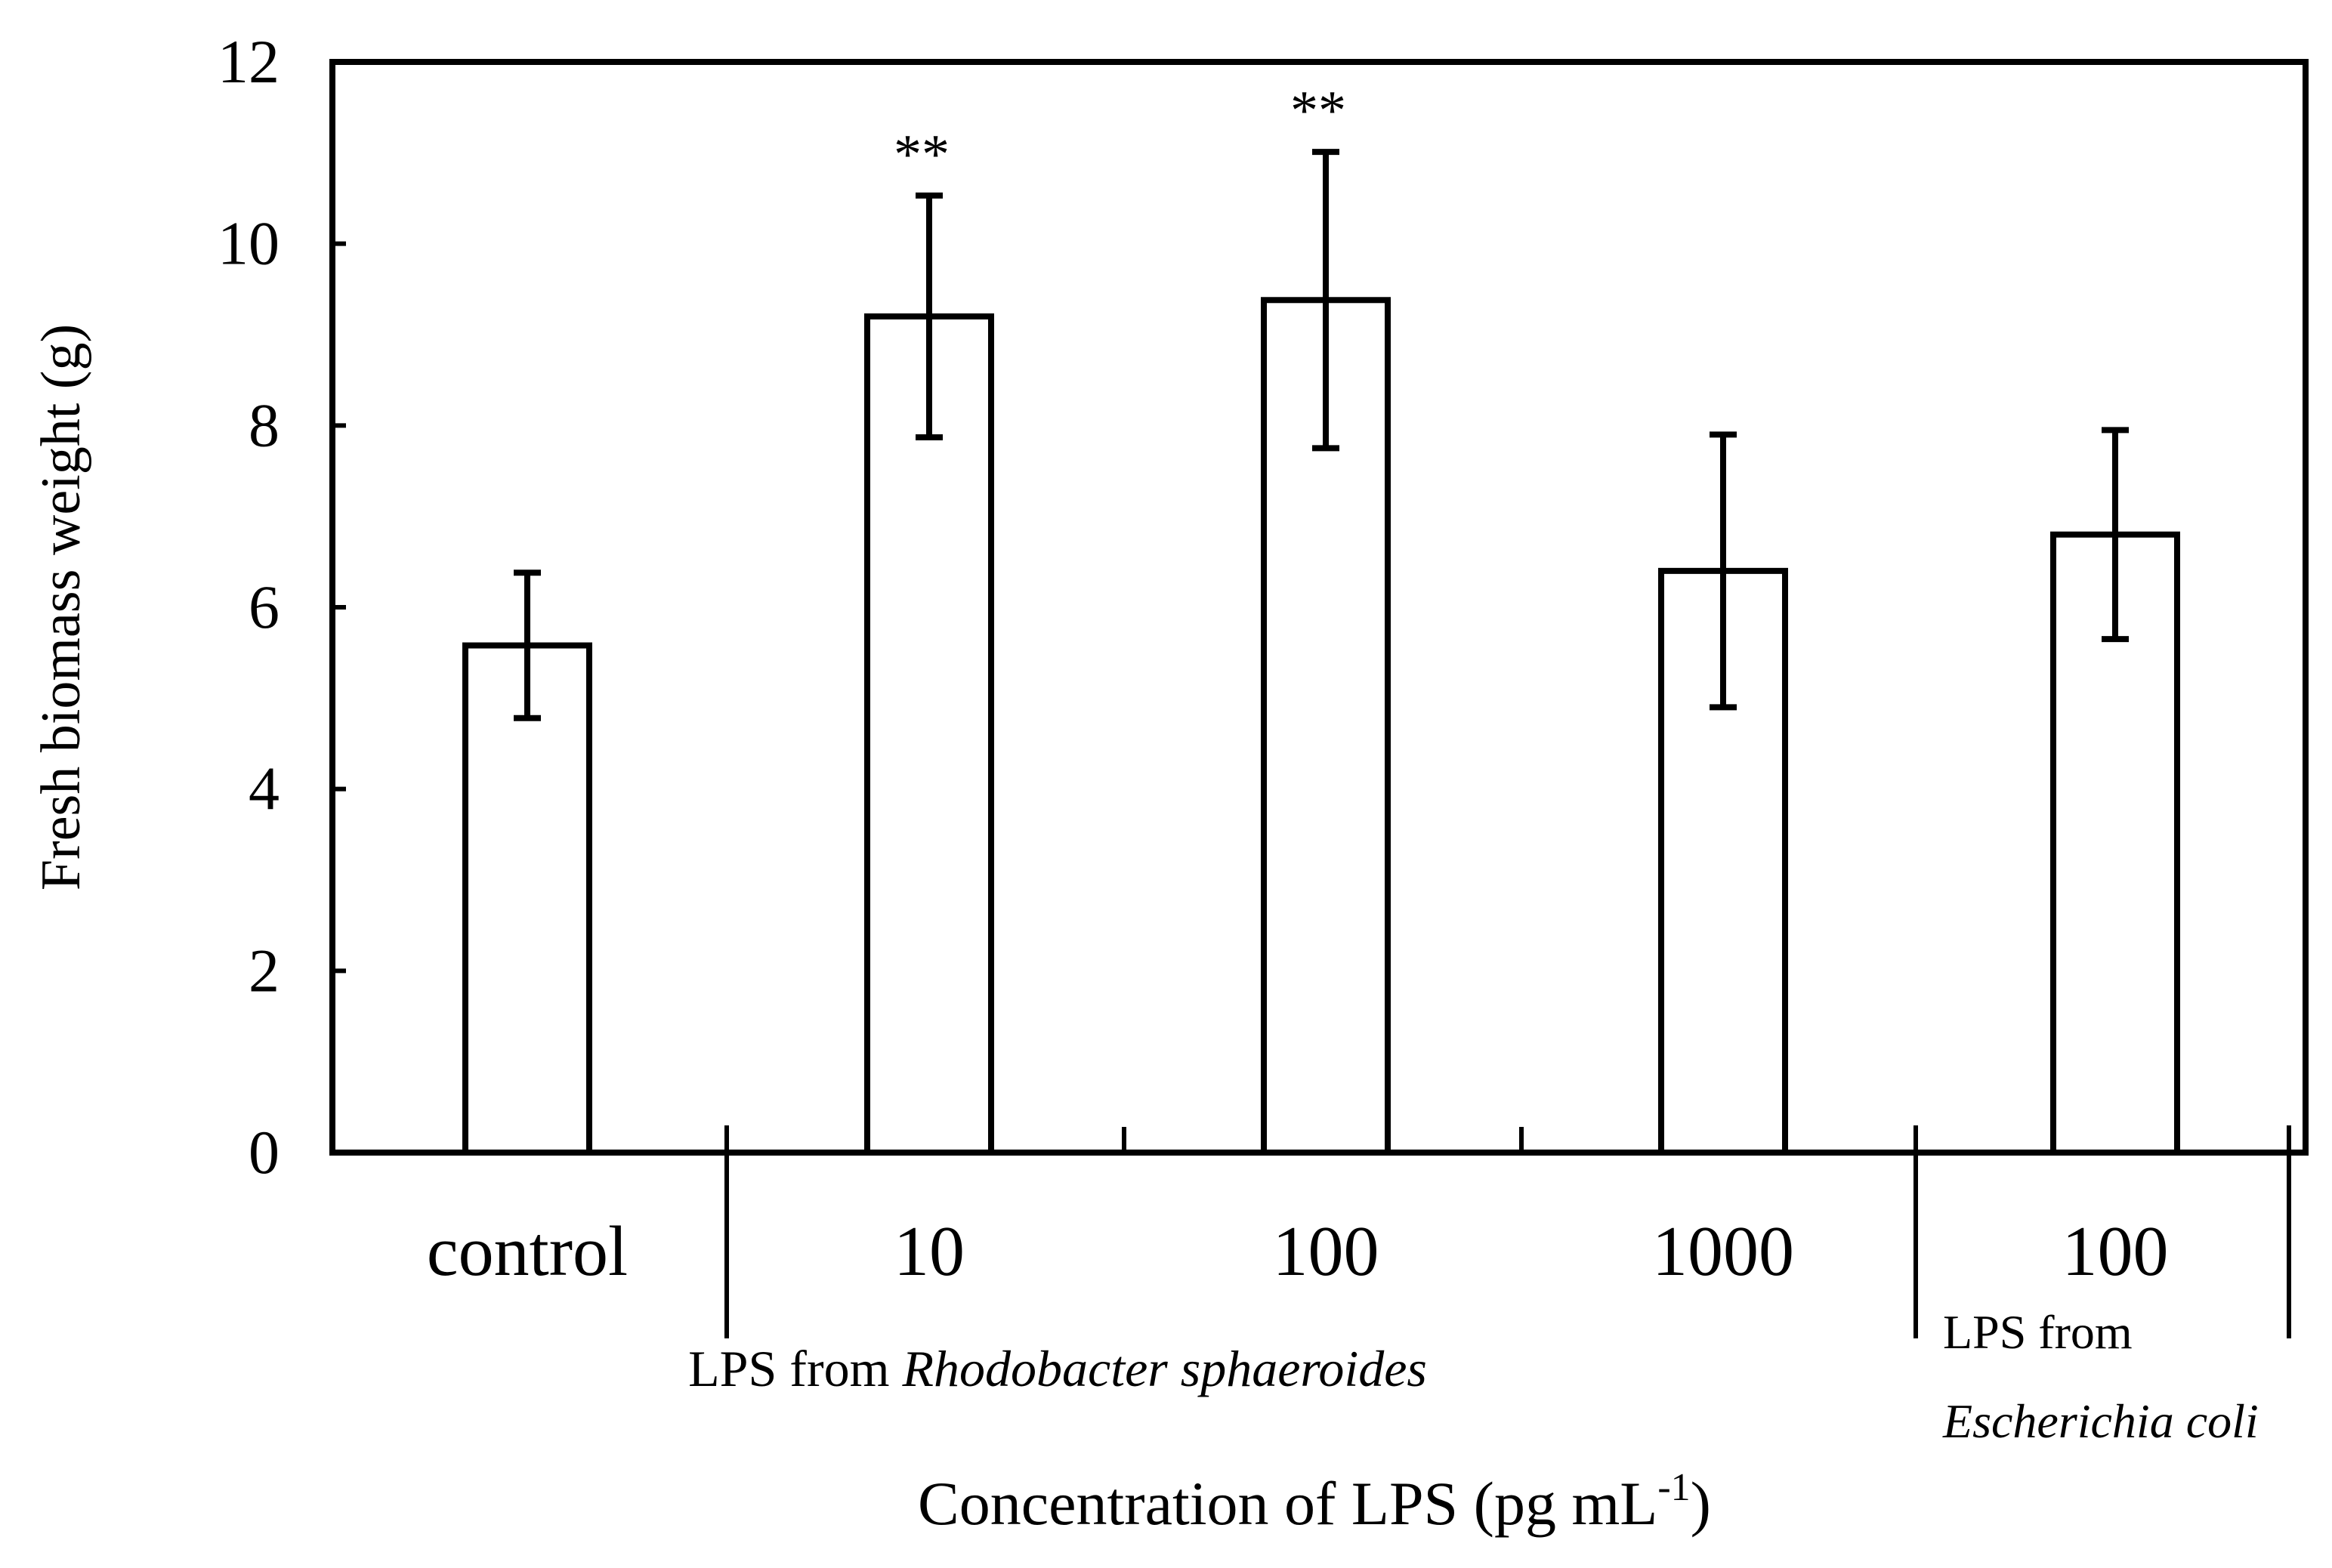 This screenshot has width=2332, height=1568. What do you see at coordinates (264, 789) in the screenshot?
I see `y-tick-label-2: 4` at bounding box center [264, 789].